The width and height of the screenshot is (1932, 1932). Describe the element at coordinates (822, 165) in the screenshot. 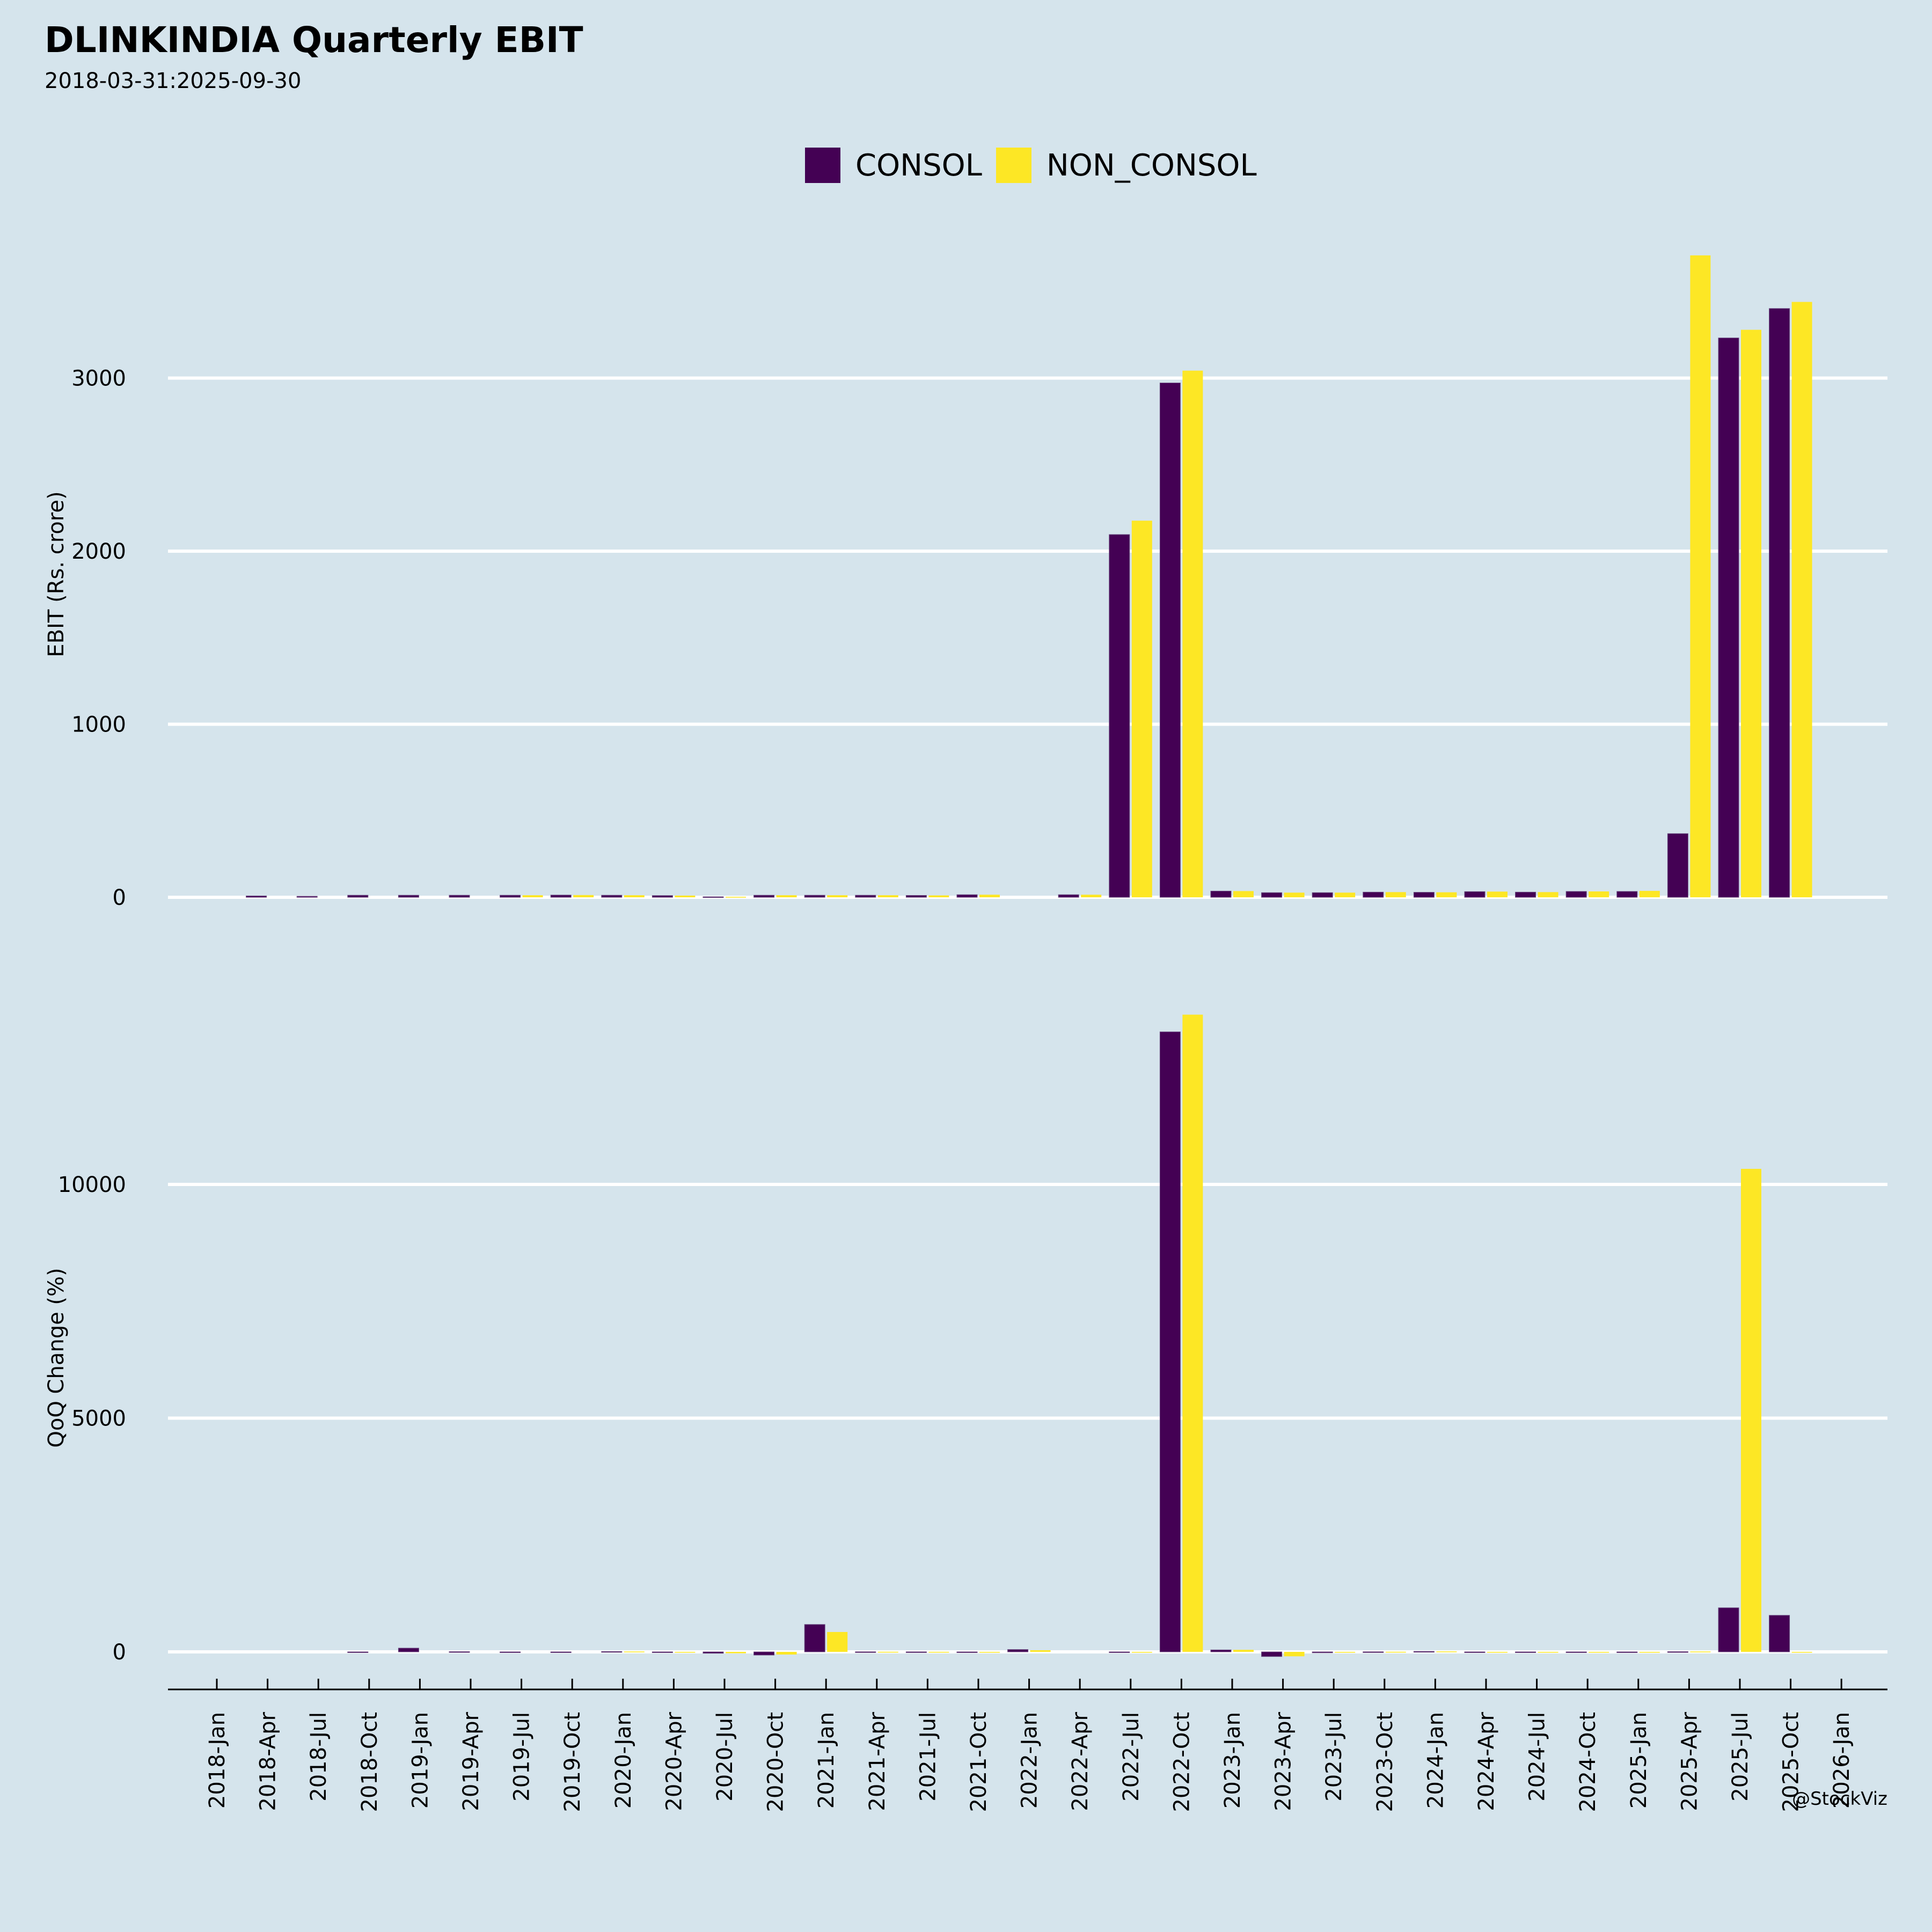

I see `legend-swatch-consol` at that location.